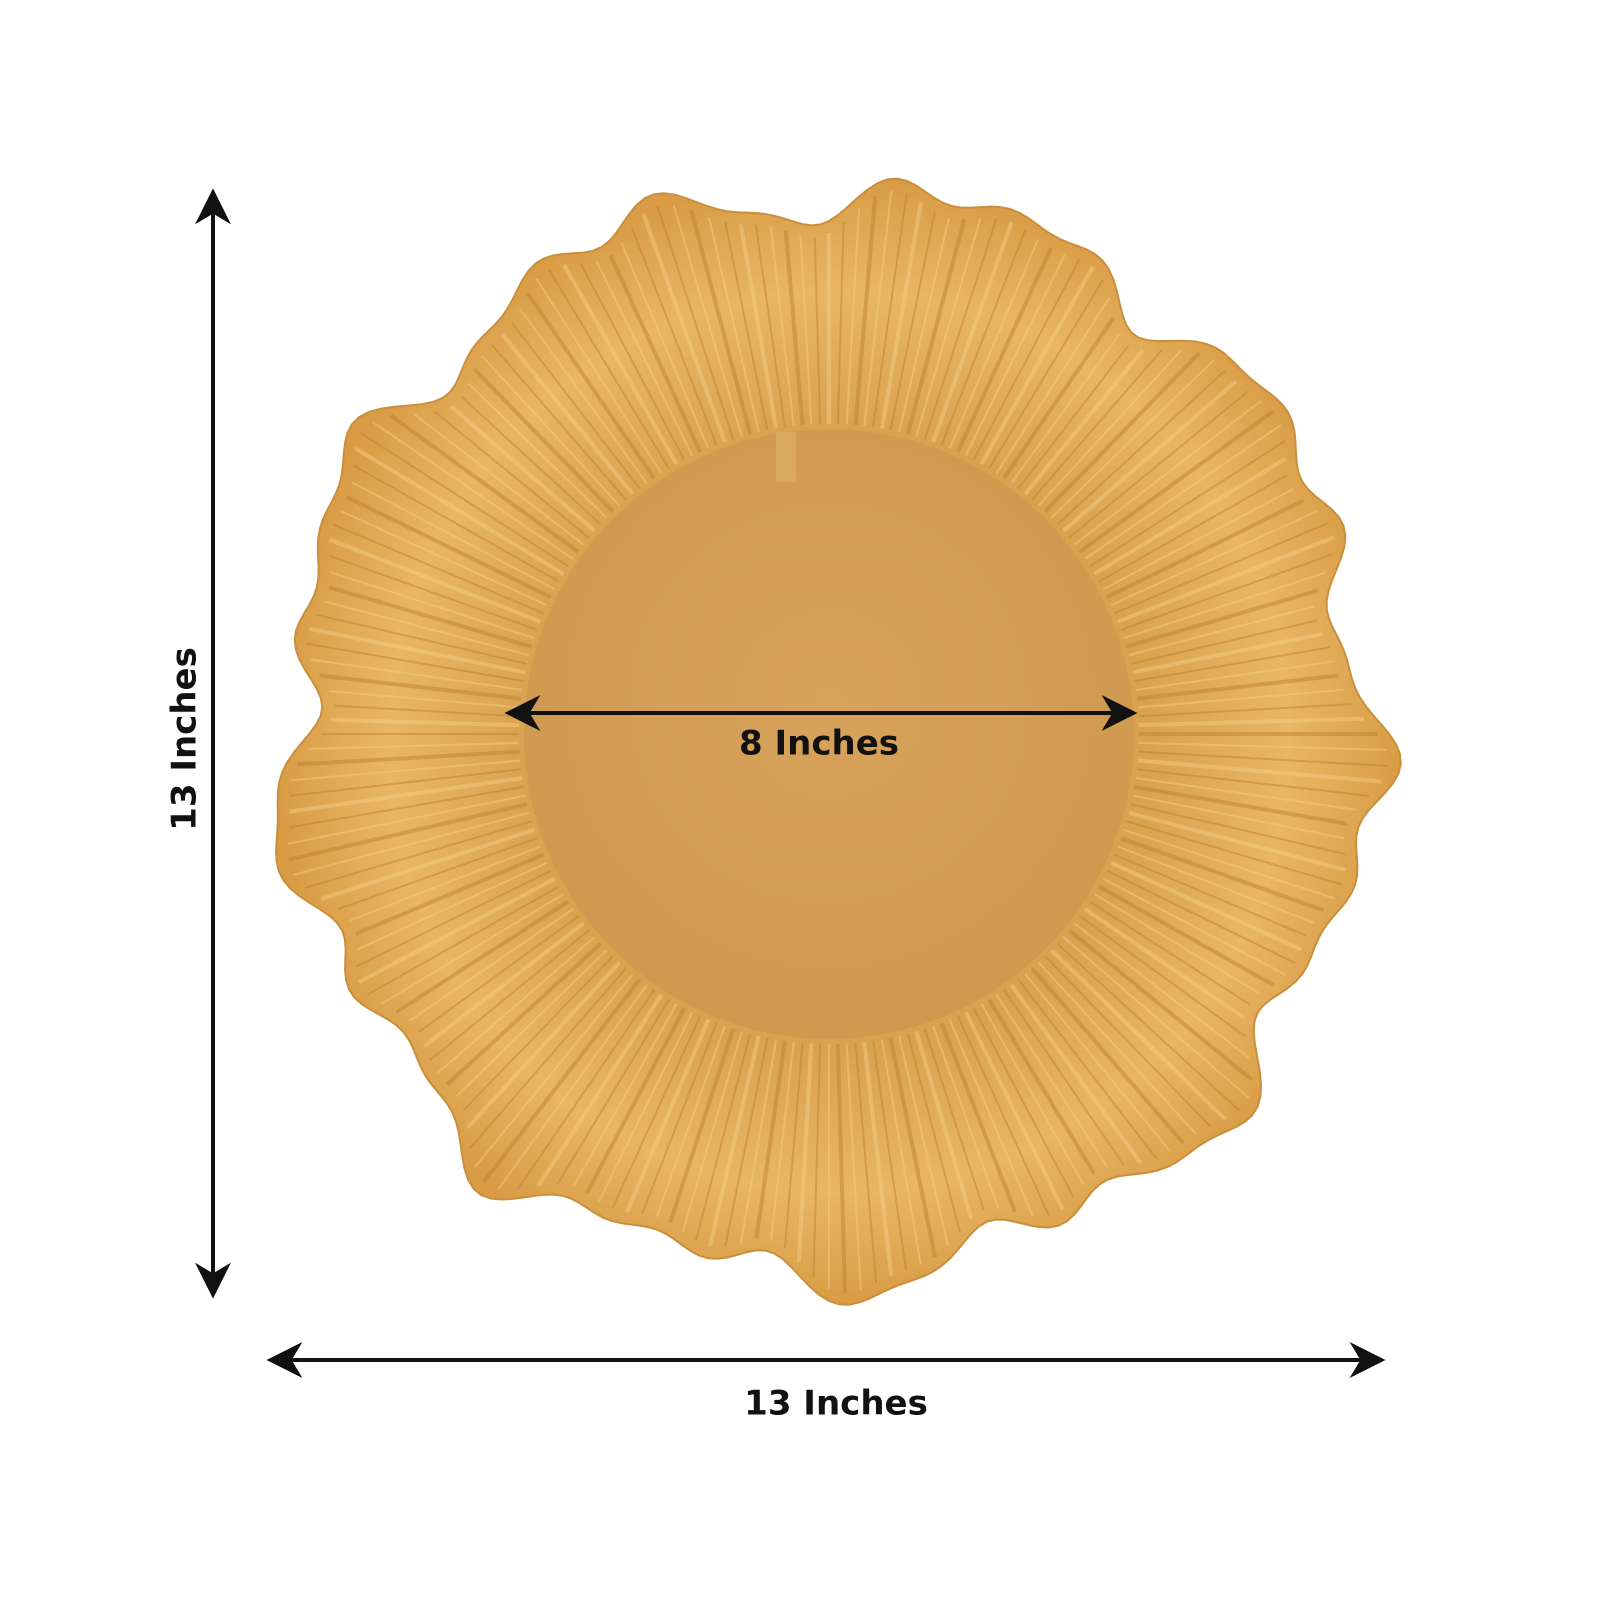 The width and height of the screenshot is (1600, 1600). What do you see at coordinates (185, 739) in the screenshot?
I see `height-label: 13 Inches` at bounding box center [185, 739].